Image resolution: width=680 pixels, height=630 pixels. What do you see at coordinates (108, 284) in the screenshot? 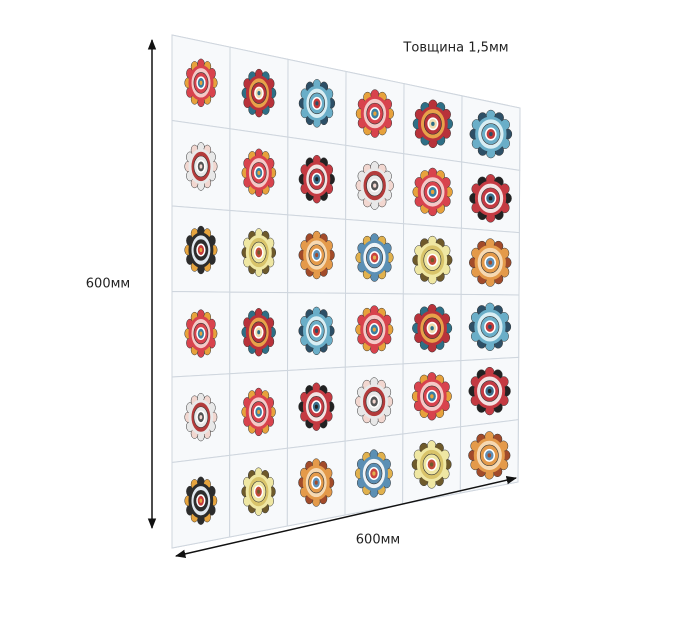
I see `height-label: 600мм` at bounding box center [108, 284].